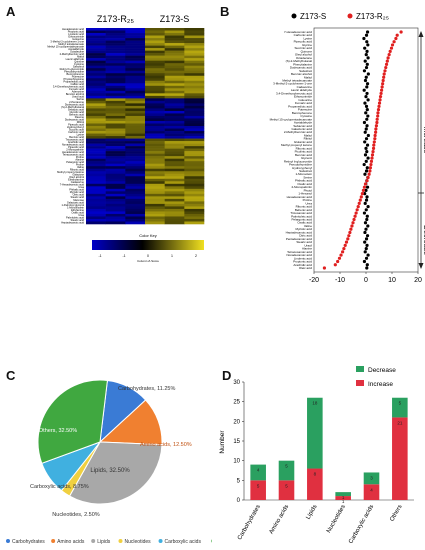 The width and height of the screenshot is (425, 550). Describe the element at coordinates (79, 160) in the screenshot. I see `heatmap-row-label: Alanine` at that location.